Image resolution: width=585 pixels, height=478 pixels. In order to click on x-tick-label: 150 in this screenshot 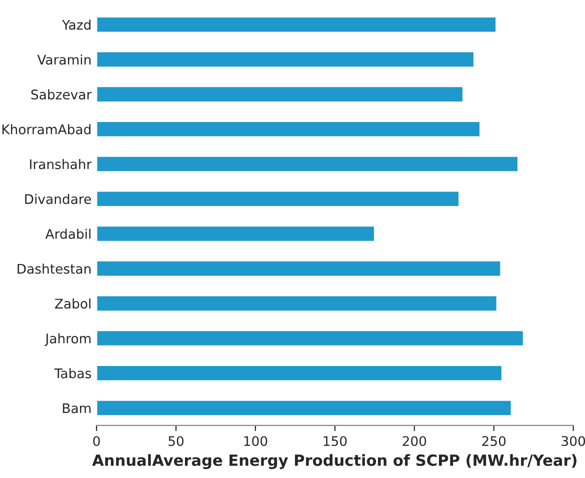, I will do `click(335, 441)`.